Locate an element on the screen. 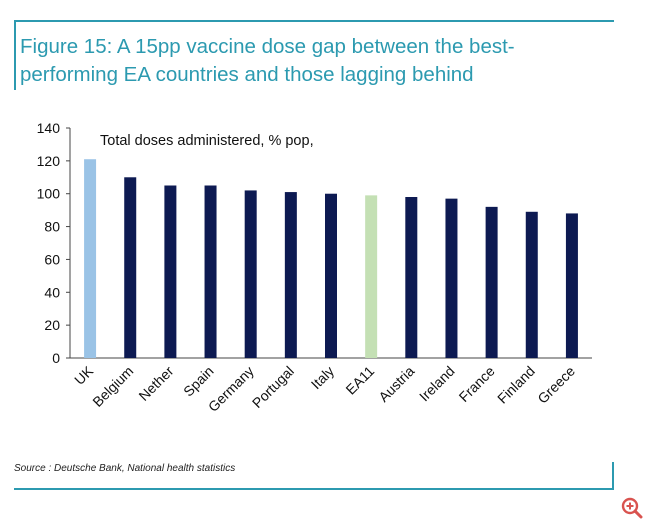 The image size is (650, 525). x-tick-label: Austria is located at coordinates (396, 384).